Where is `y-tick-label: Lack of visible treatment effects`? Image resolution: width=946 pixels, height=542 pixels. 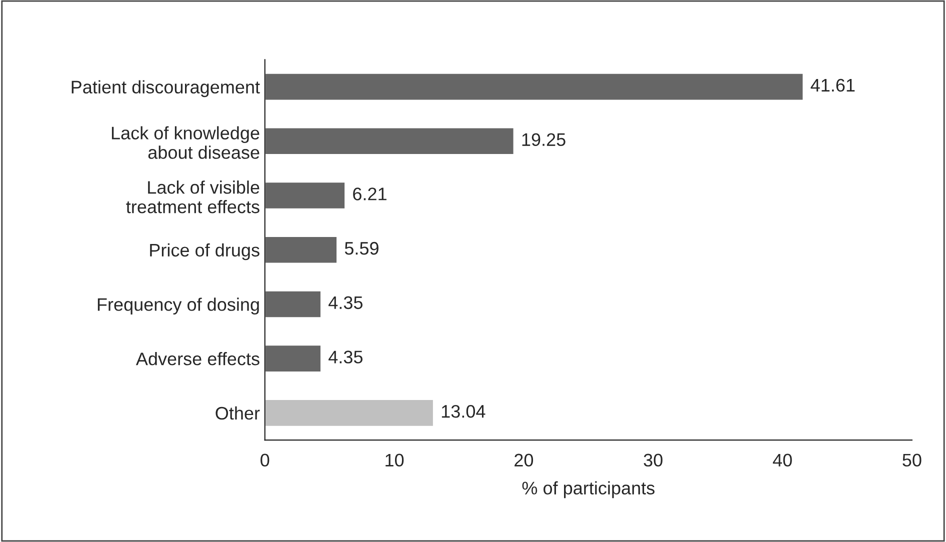
y-tick-label: Lack of visible treatment effects is located at coordinates (193, 197).